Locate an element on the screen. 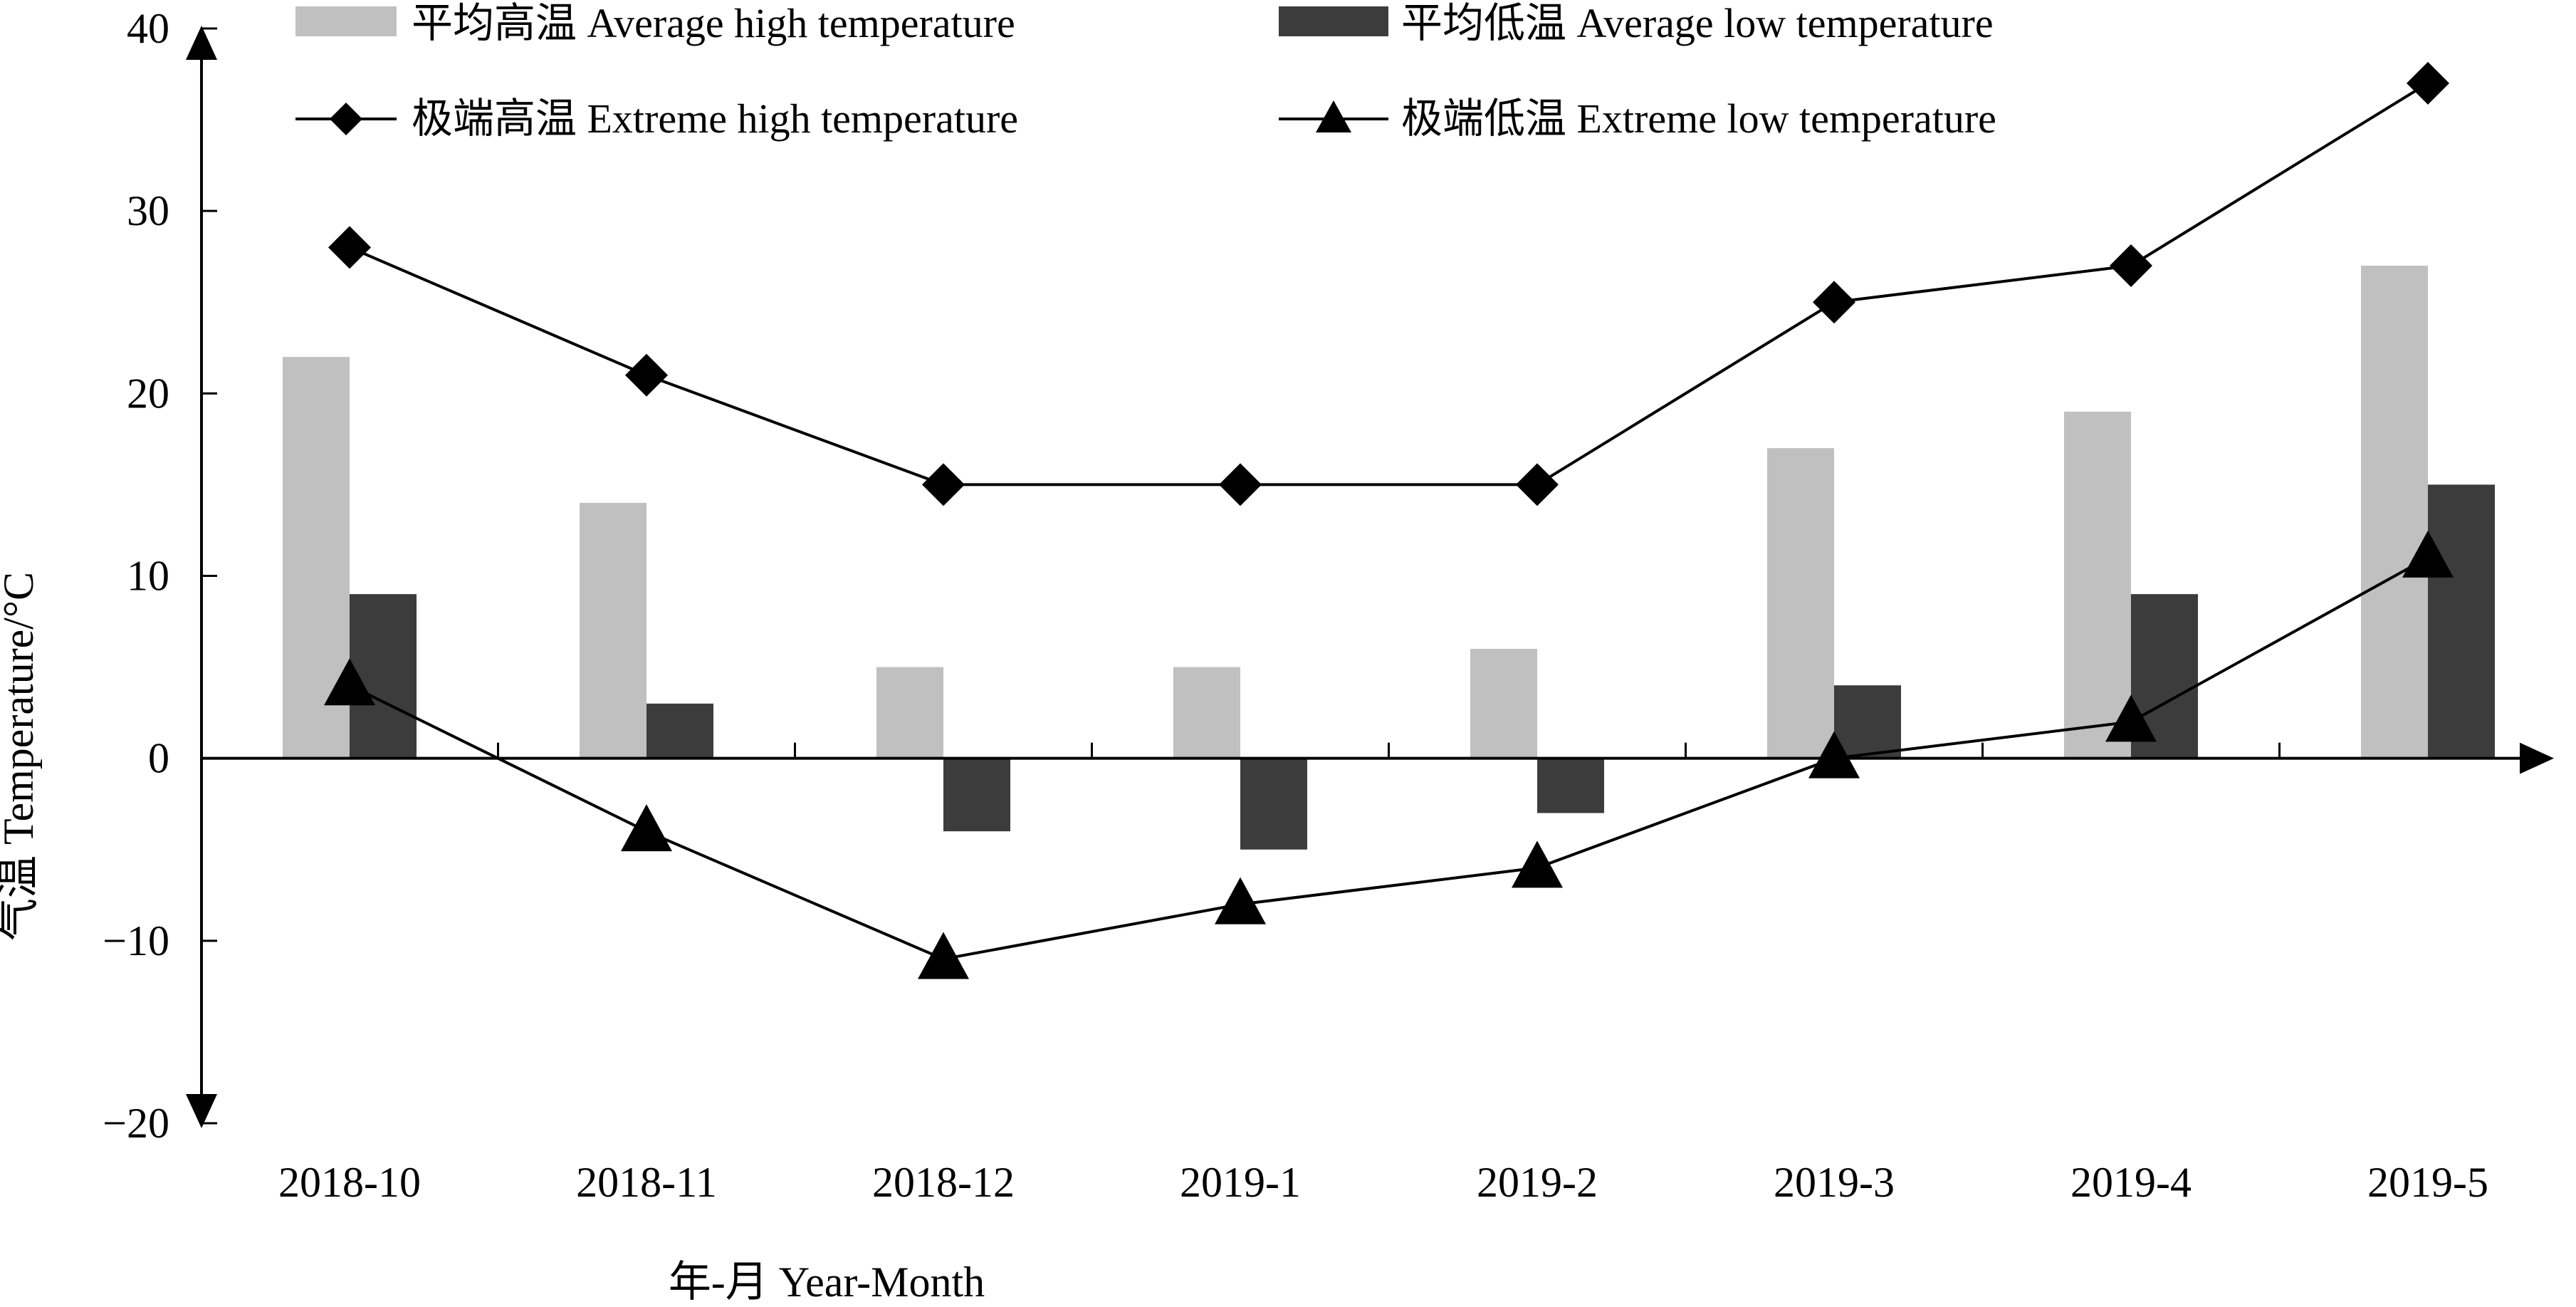  legend-label-avg-high: 平均高温 Average high temperature is located at coordinates (713, 23).